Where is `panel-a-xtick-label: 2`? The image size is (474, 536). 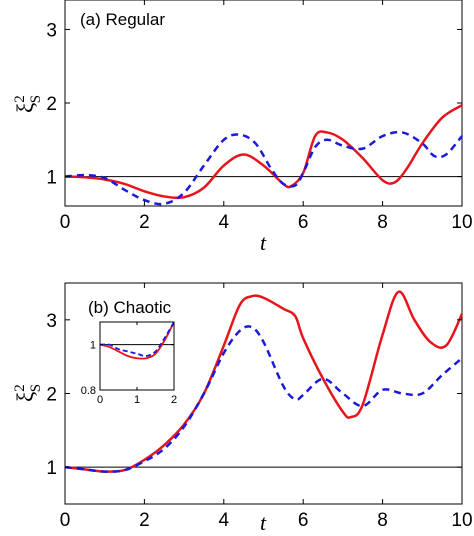 panel-a-xtick-label: 2 is located at coordinates (144, 222).